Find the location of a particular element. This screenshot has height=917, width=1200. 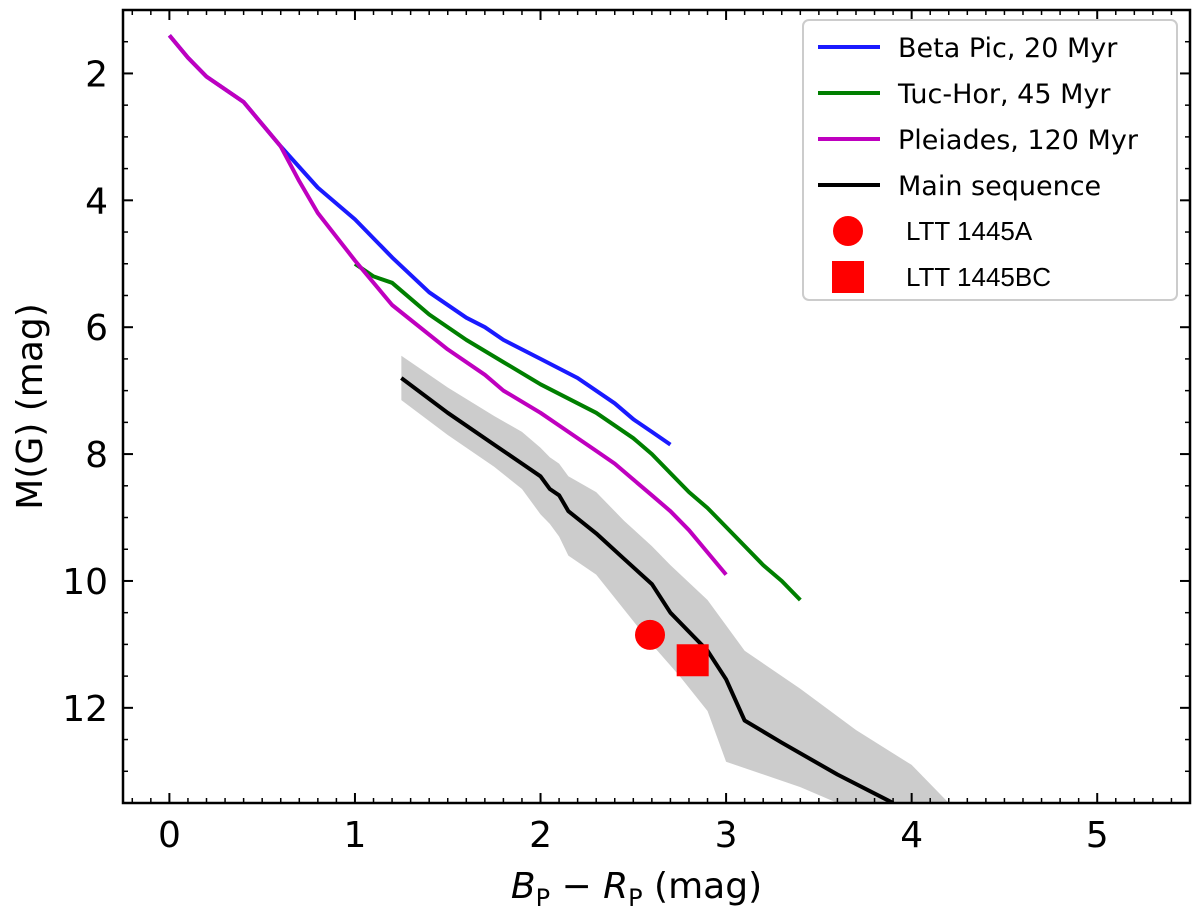

x-tick-label: 5 is located at coordinates (1097, 835).